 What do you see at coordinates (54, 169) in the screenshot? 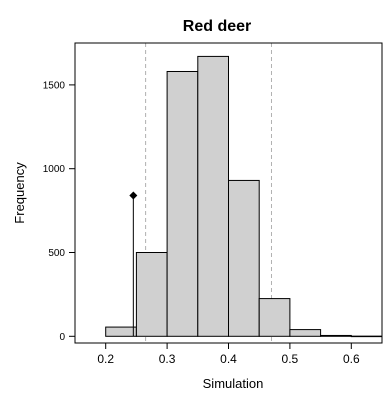
I see `y-tick-label-3: 1000` at bounding box center [54, 169].